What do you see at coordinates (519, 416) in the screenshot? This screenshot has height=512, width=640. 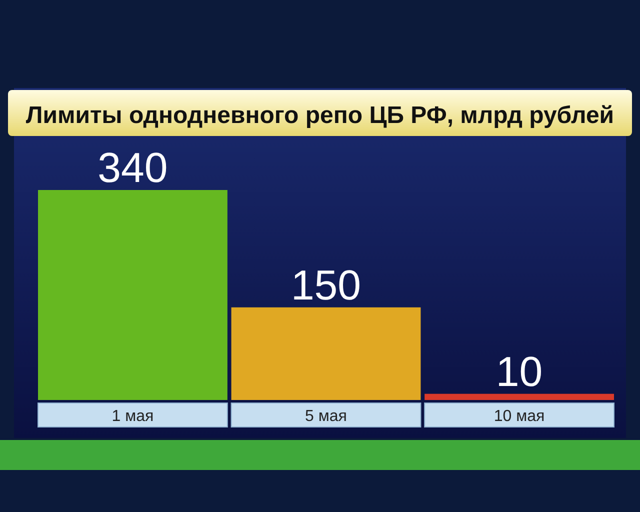 I see `x-tick-label: 10 мая` at bounding box center [519, 416].